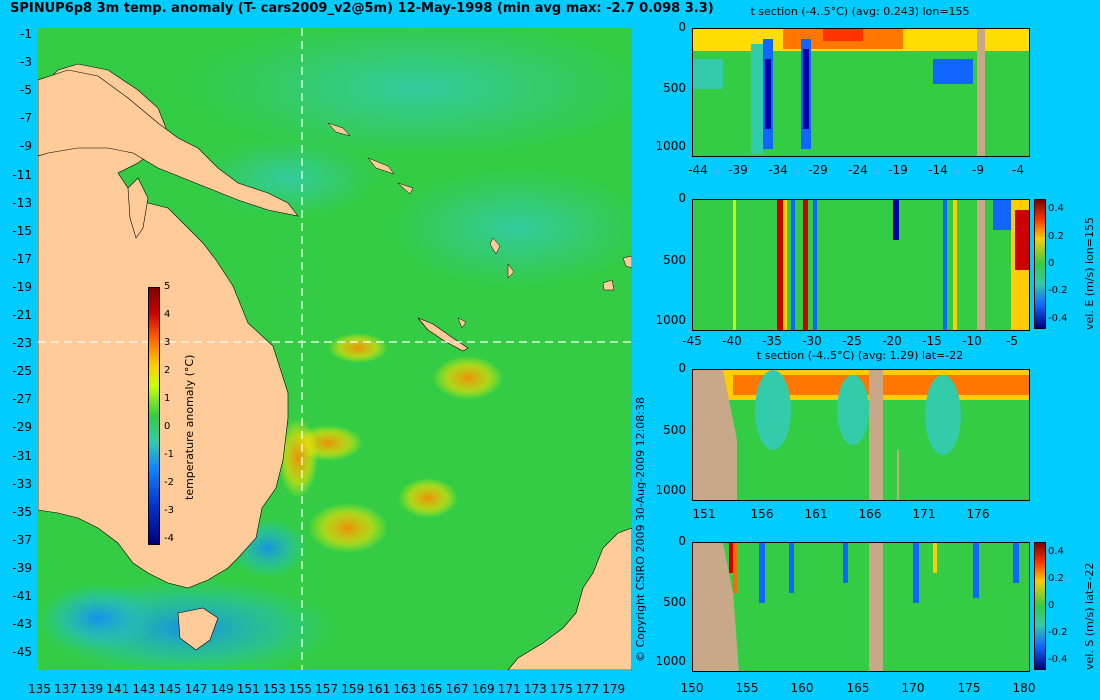 This screenshot has width=1100, height=700. I want to click on map-colorbar-tick: 2, so click(167, 370).